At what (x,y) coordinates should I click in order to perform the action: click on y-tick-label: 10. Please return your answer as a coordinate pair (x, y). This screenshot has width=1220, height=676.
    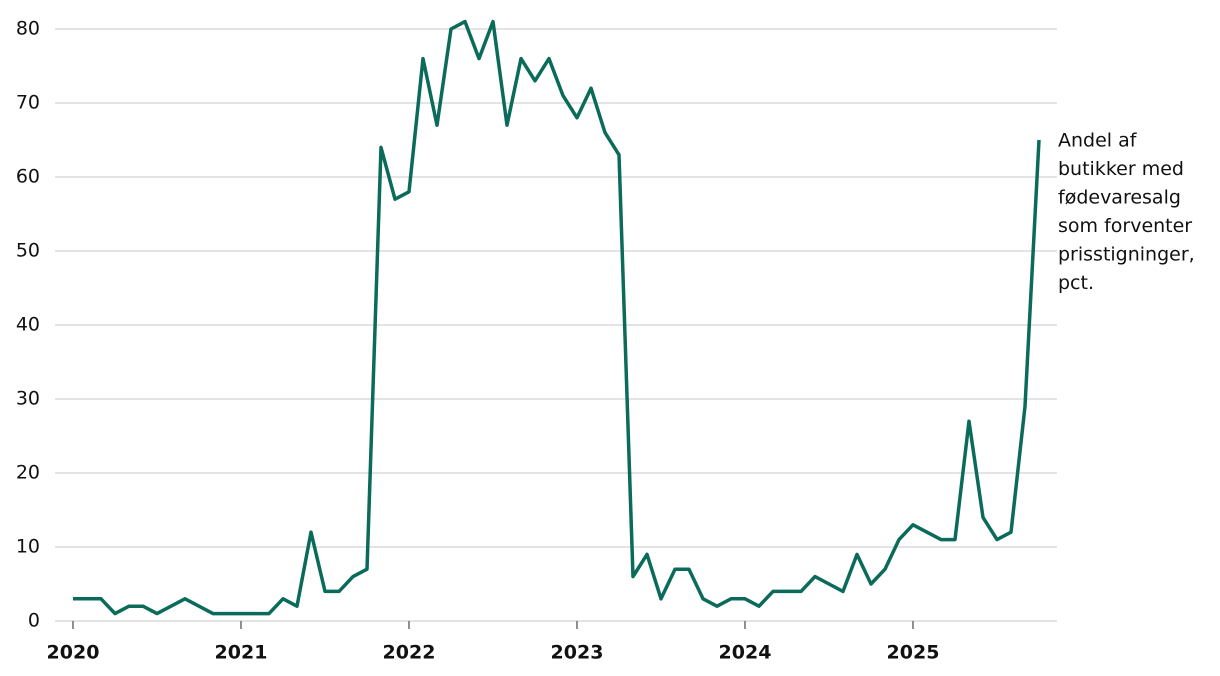
    Looking at the image, I should click on (28, 547).